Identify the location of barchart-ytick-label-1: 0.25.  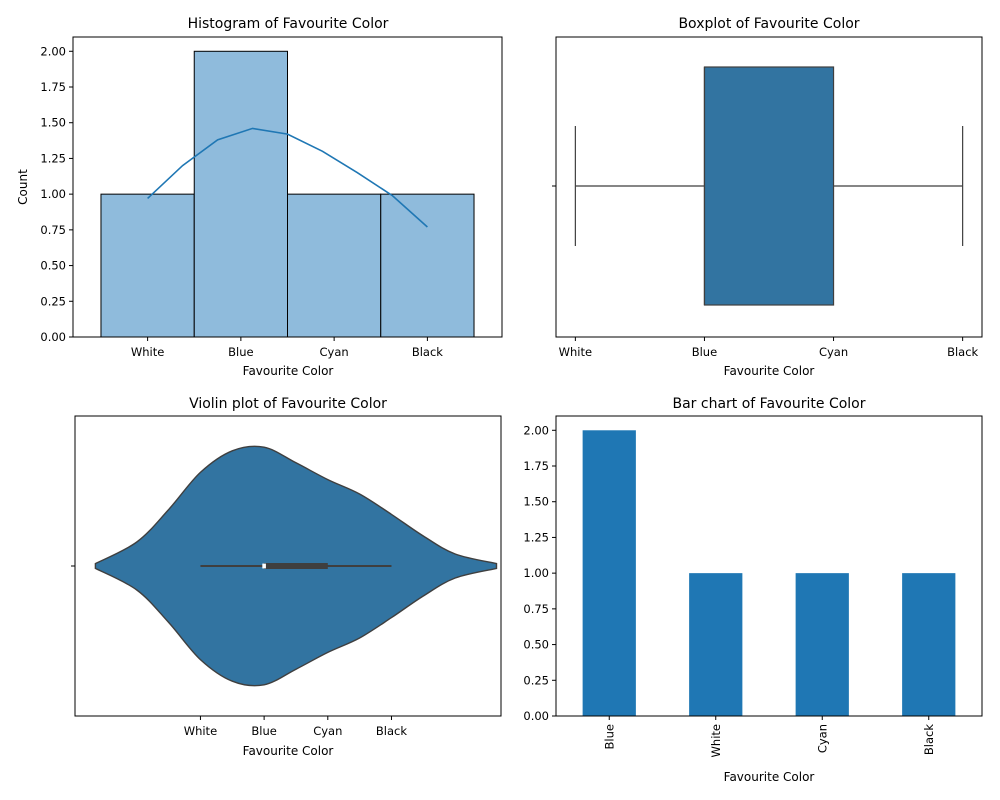
(536, 680).